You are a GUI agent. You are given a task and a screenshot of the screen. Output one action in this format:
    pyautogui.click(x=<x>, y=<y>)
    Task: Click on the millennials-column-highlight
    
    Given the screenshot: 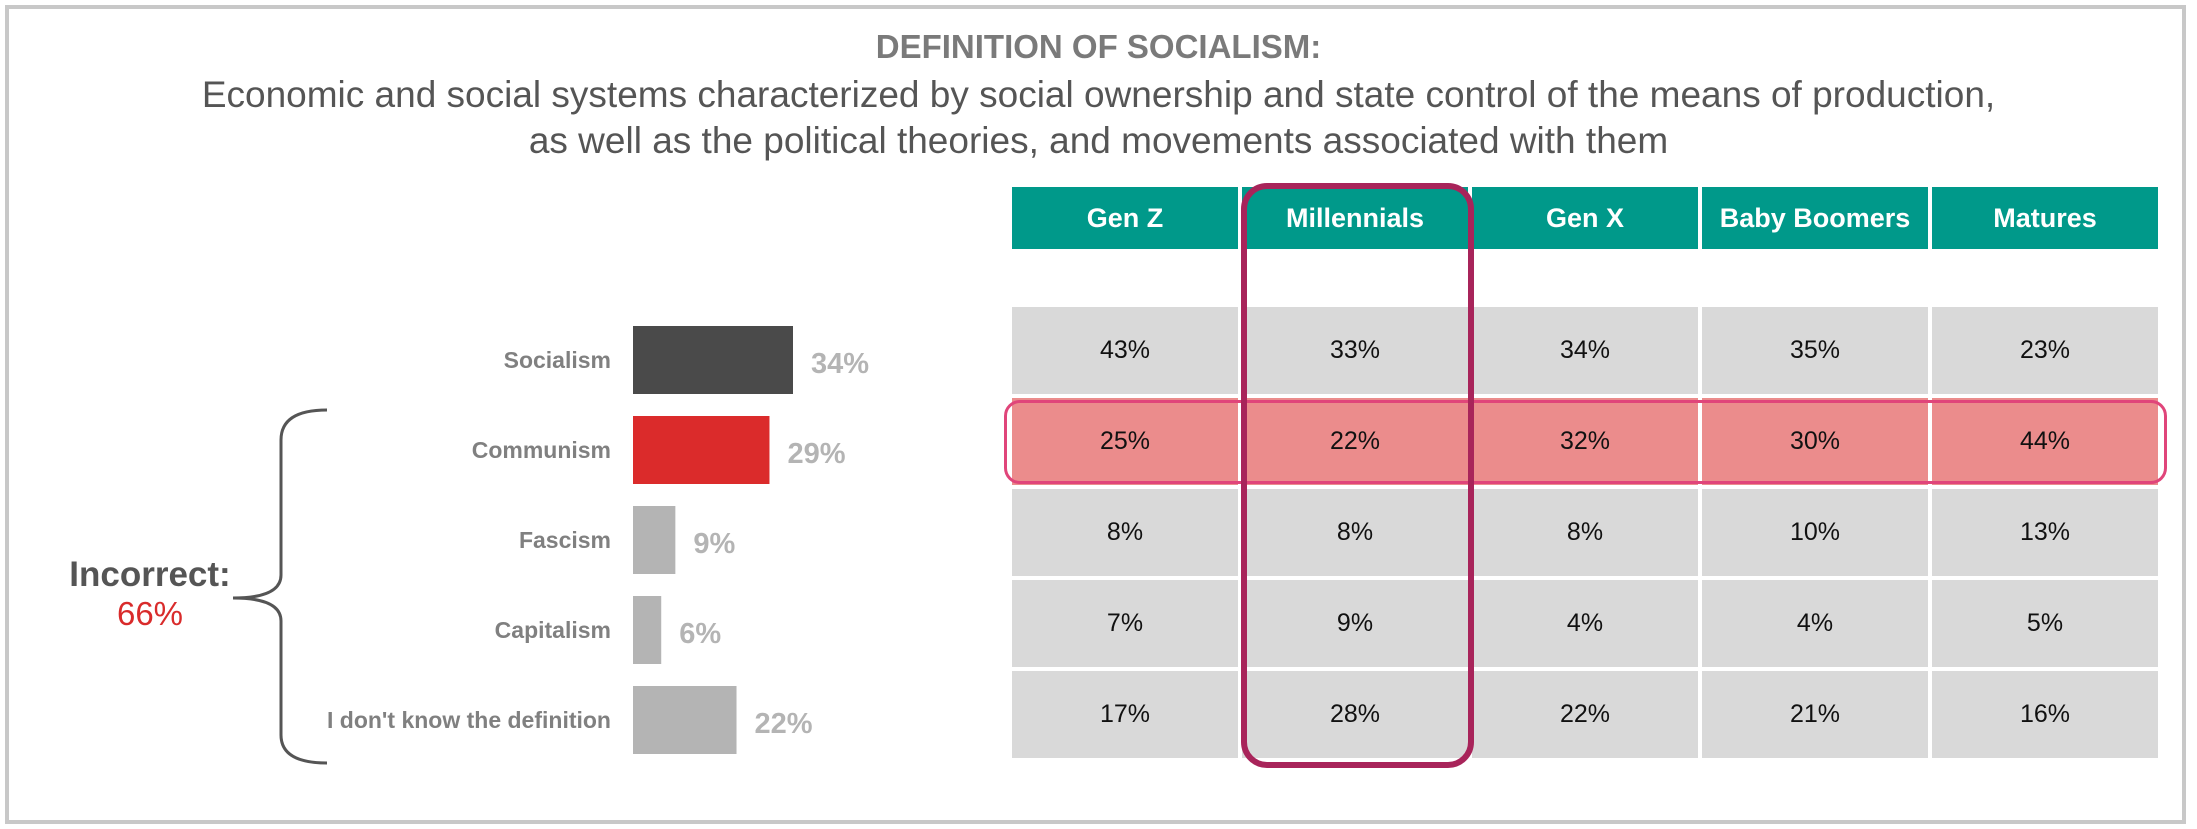 What is the action you would take?
    pyautogui.click(x=1357, y=475)
    